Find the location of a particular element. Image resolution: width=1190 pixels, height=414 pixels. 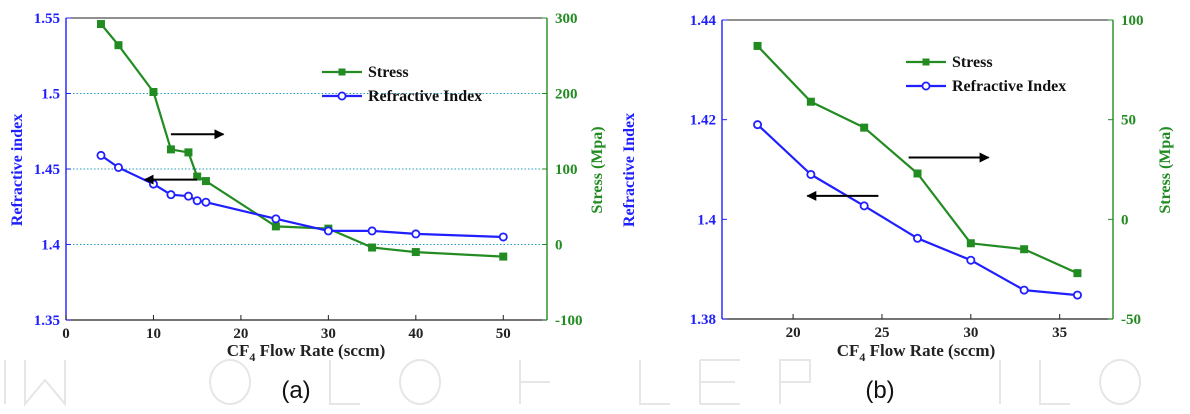

right-tick-label: 200 is located at coordinates (566, 95).